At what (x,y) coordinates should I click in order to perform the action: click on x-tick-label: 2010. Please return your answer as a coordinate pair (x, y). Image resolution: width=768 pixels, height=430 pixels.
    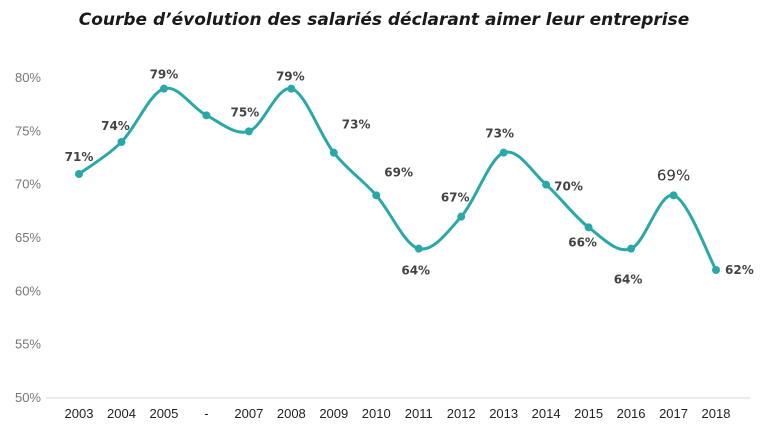
    Looking at the image, I should click on (376, 413).